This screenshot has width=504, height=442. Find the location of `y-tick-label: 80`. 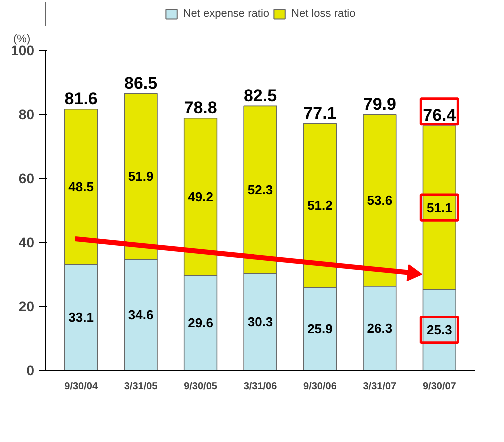

y-tick-label: 80 is located at coordinates (26, 114).